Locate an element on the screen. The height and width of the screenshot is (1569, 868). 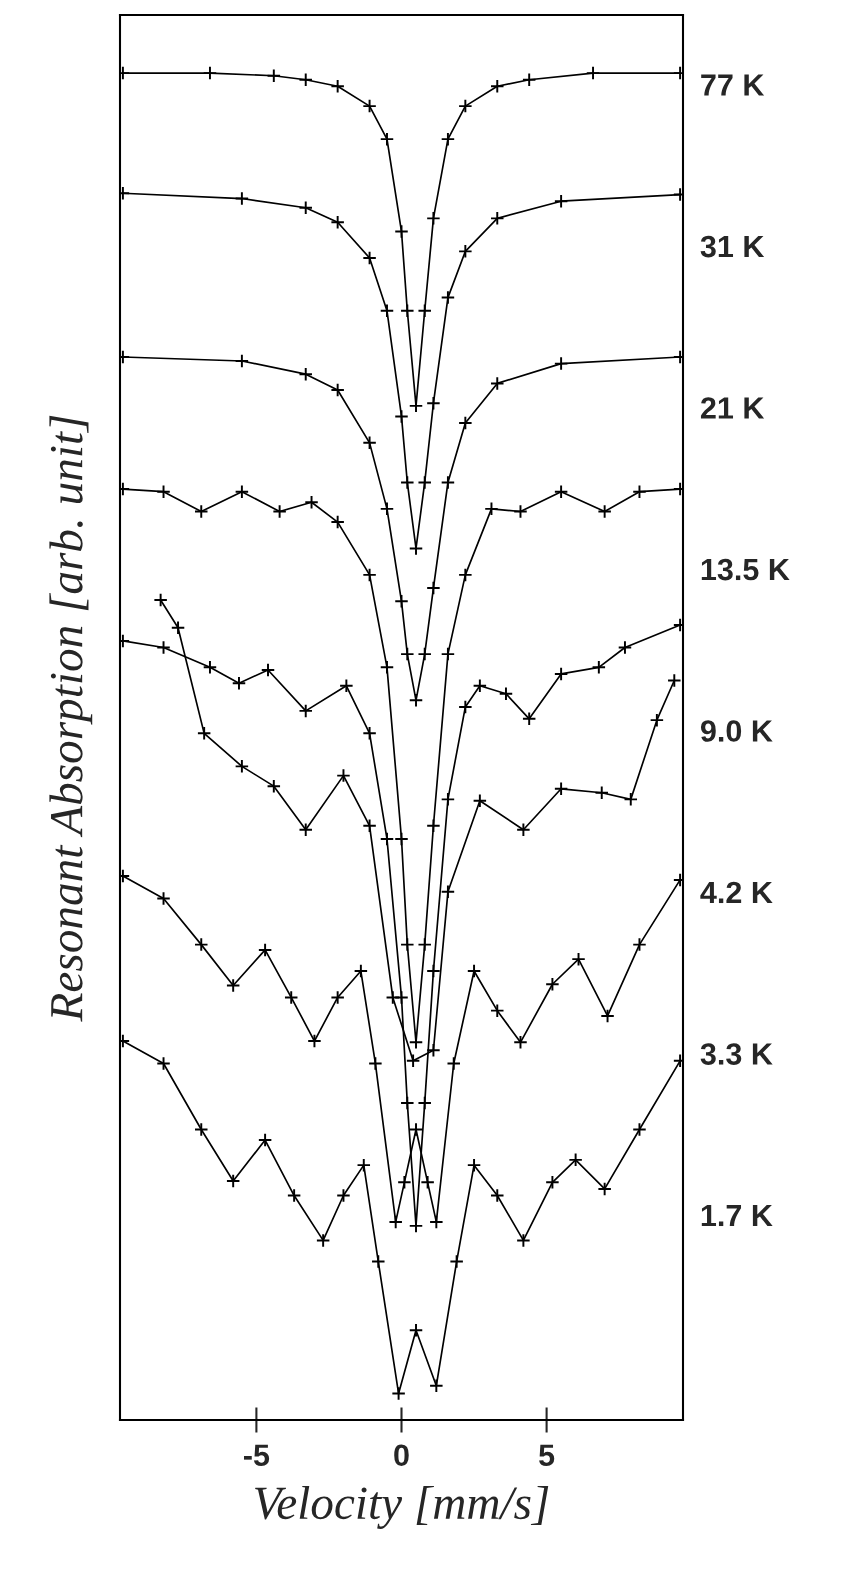
x-axis-title: Velocity [mm/s] is located at coordinates (402, 1507).